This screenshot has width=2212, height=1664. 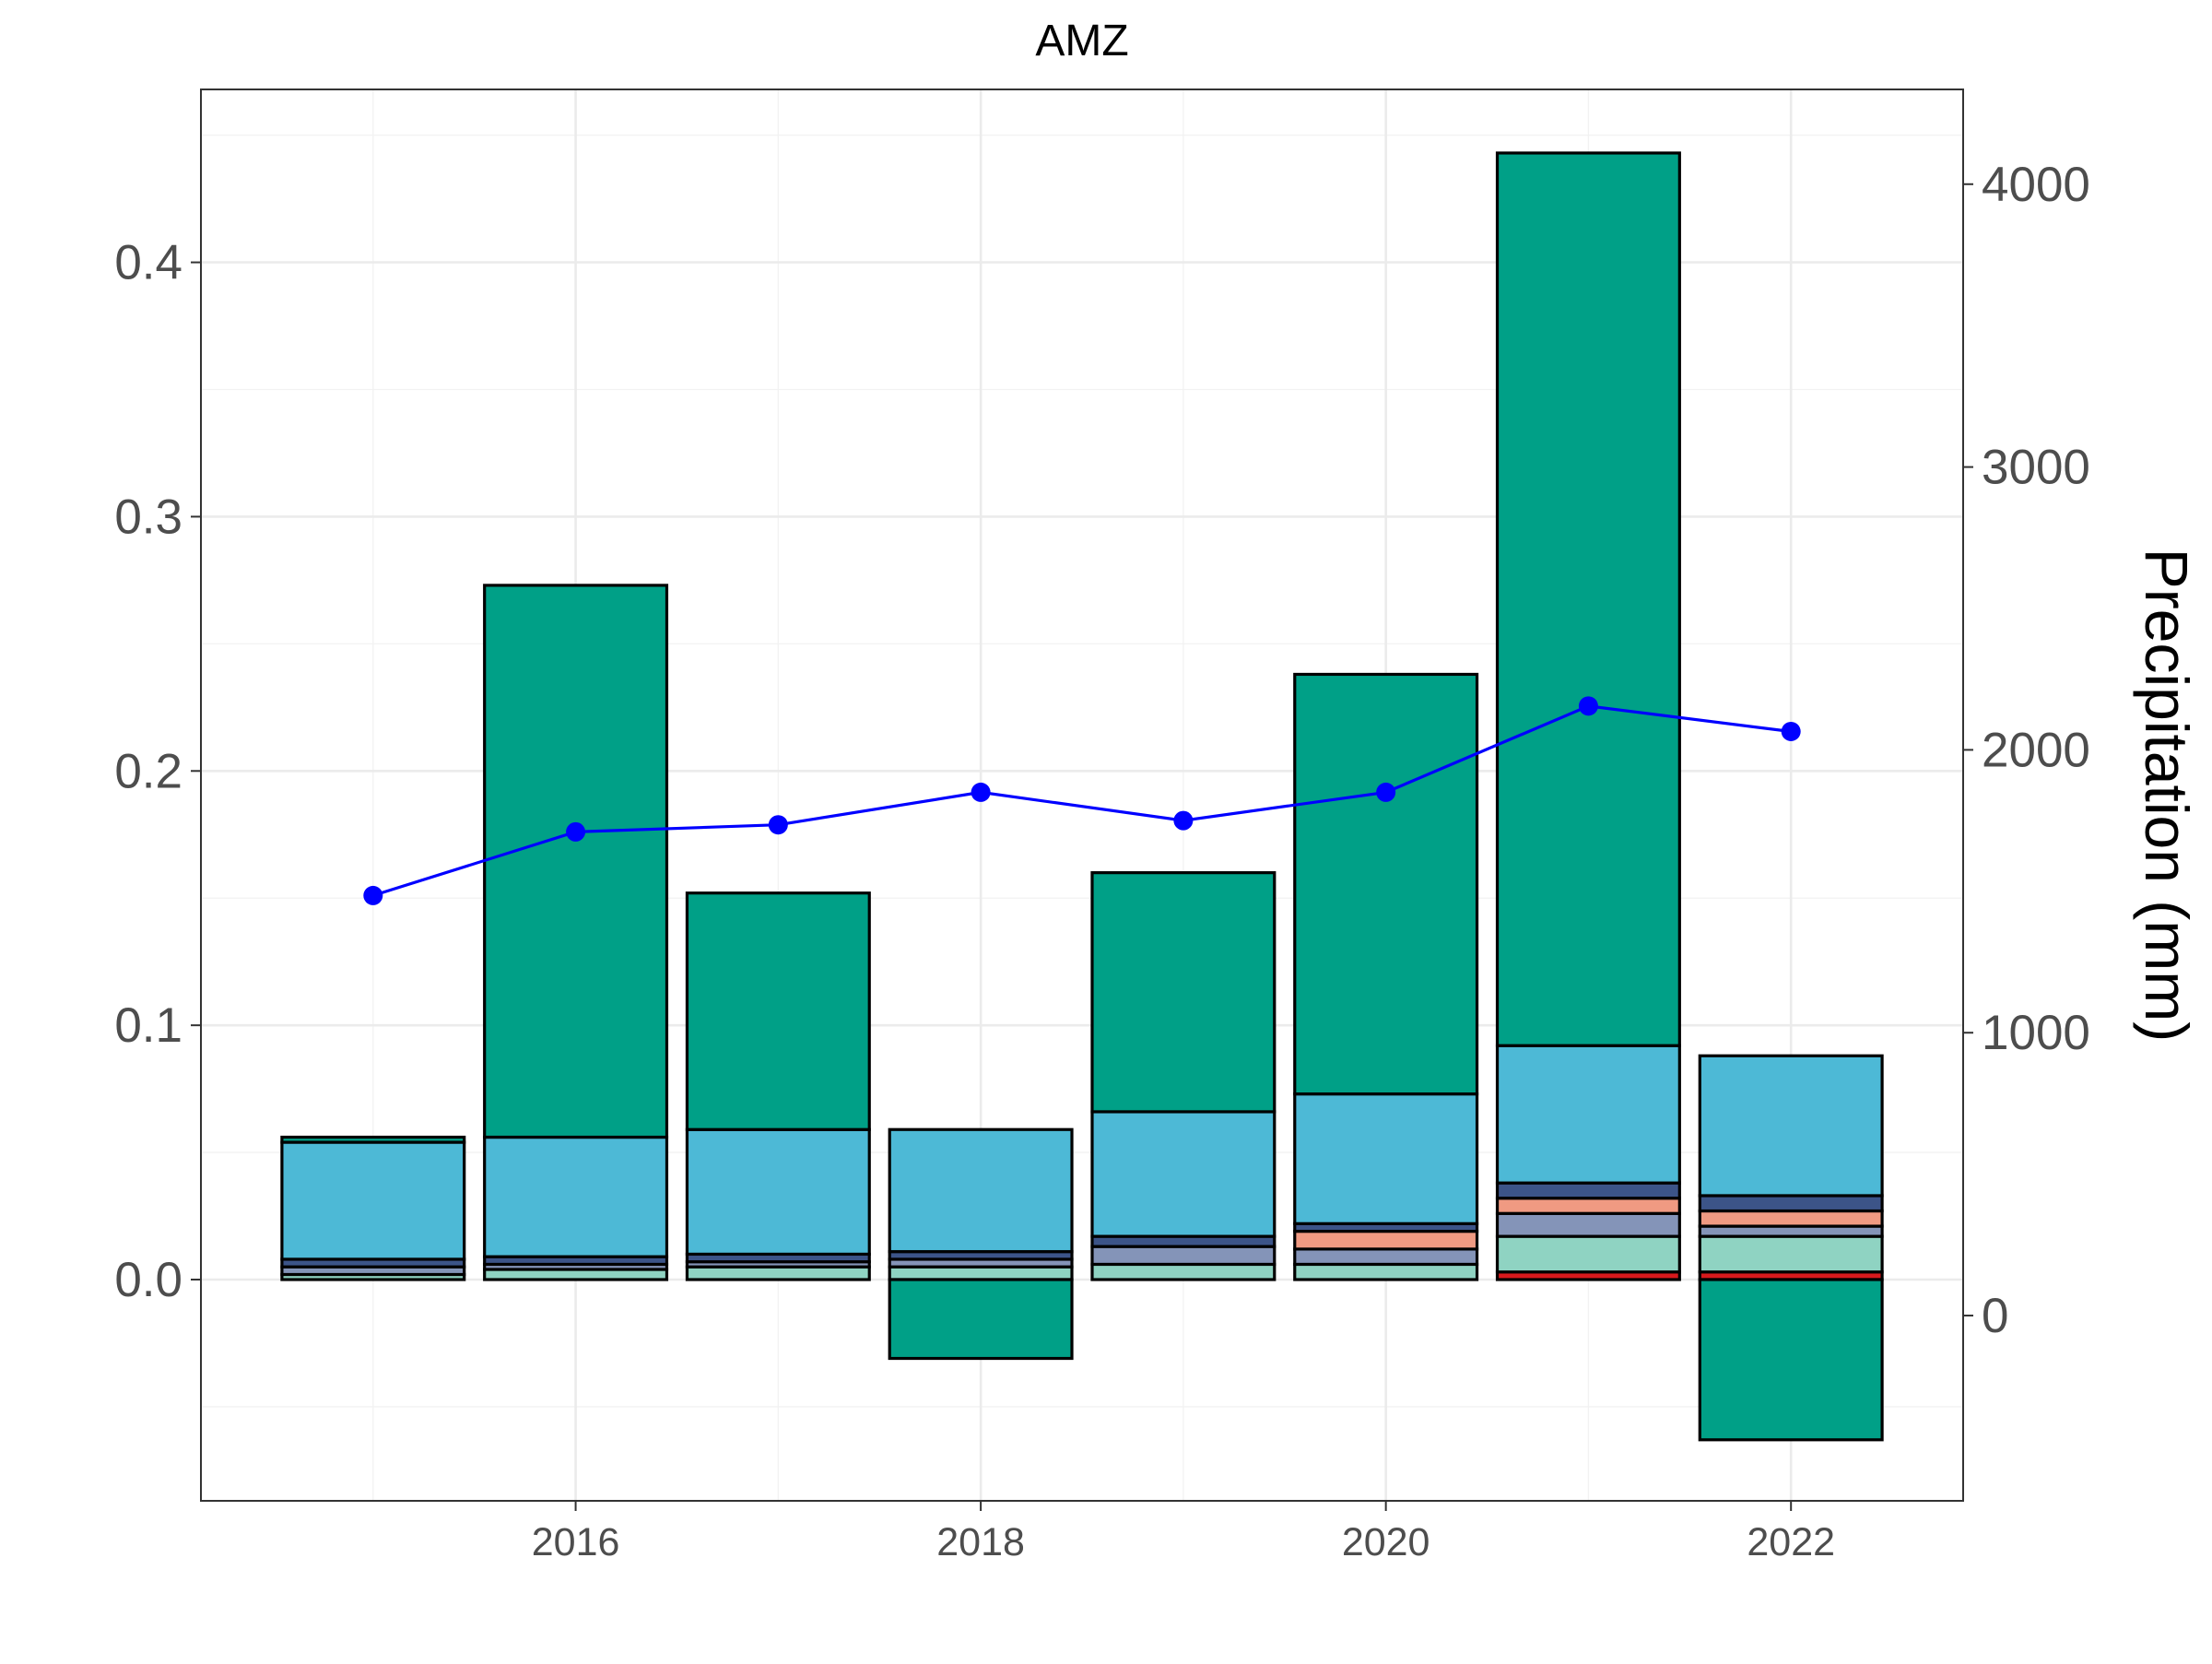 What do you see at coordinates (1791, 1542) in the screenshot?
I see `x-axis-tick-label: 2022` at bounding box center [1791, 1542].